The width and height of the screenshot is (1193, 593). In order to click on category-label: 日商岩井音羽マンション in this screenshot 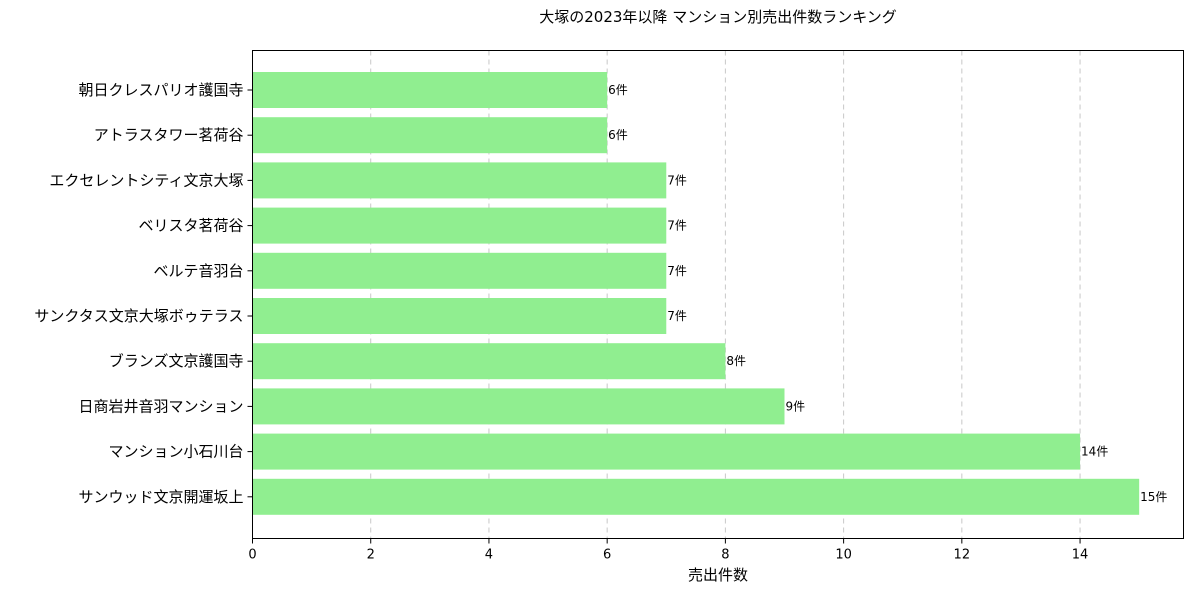, I will do `click(160, 406)`.